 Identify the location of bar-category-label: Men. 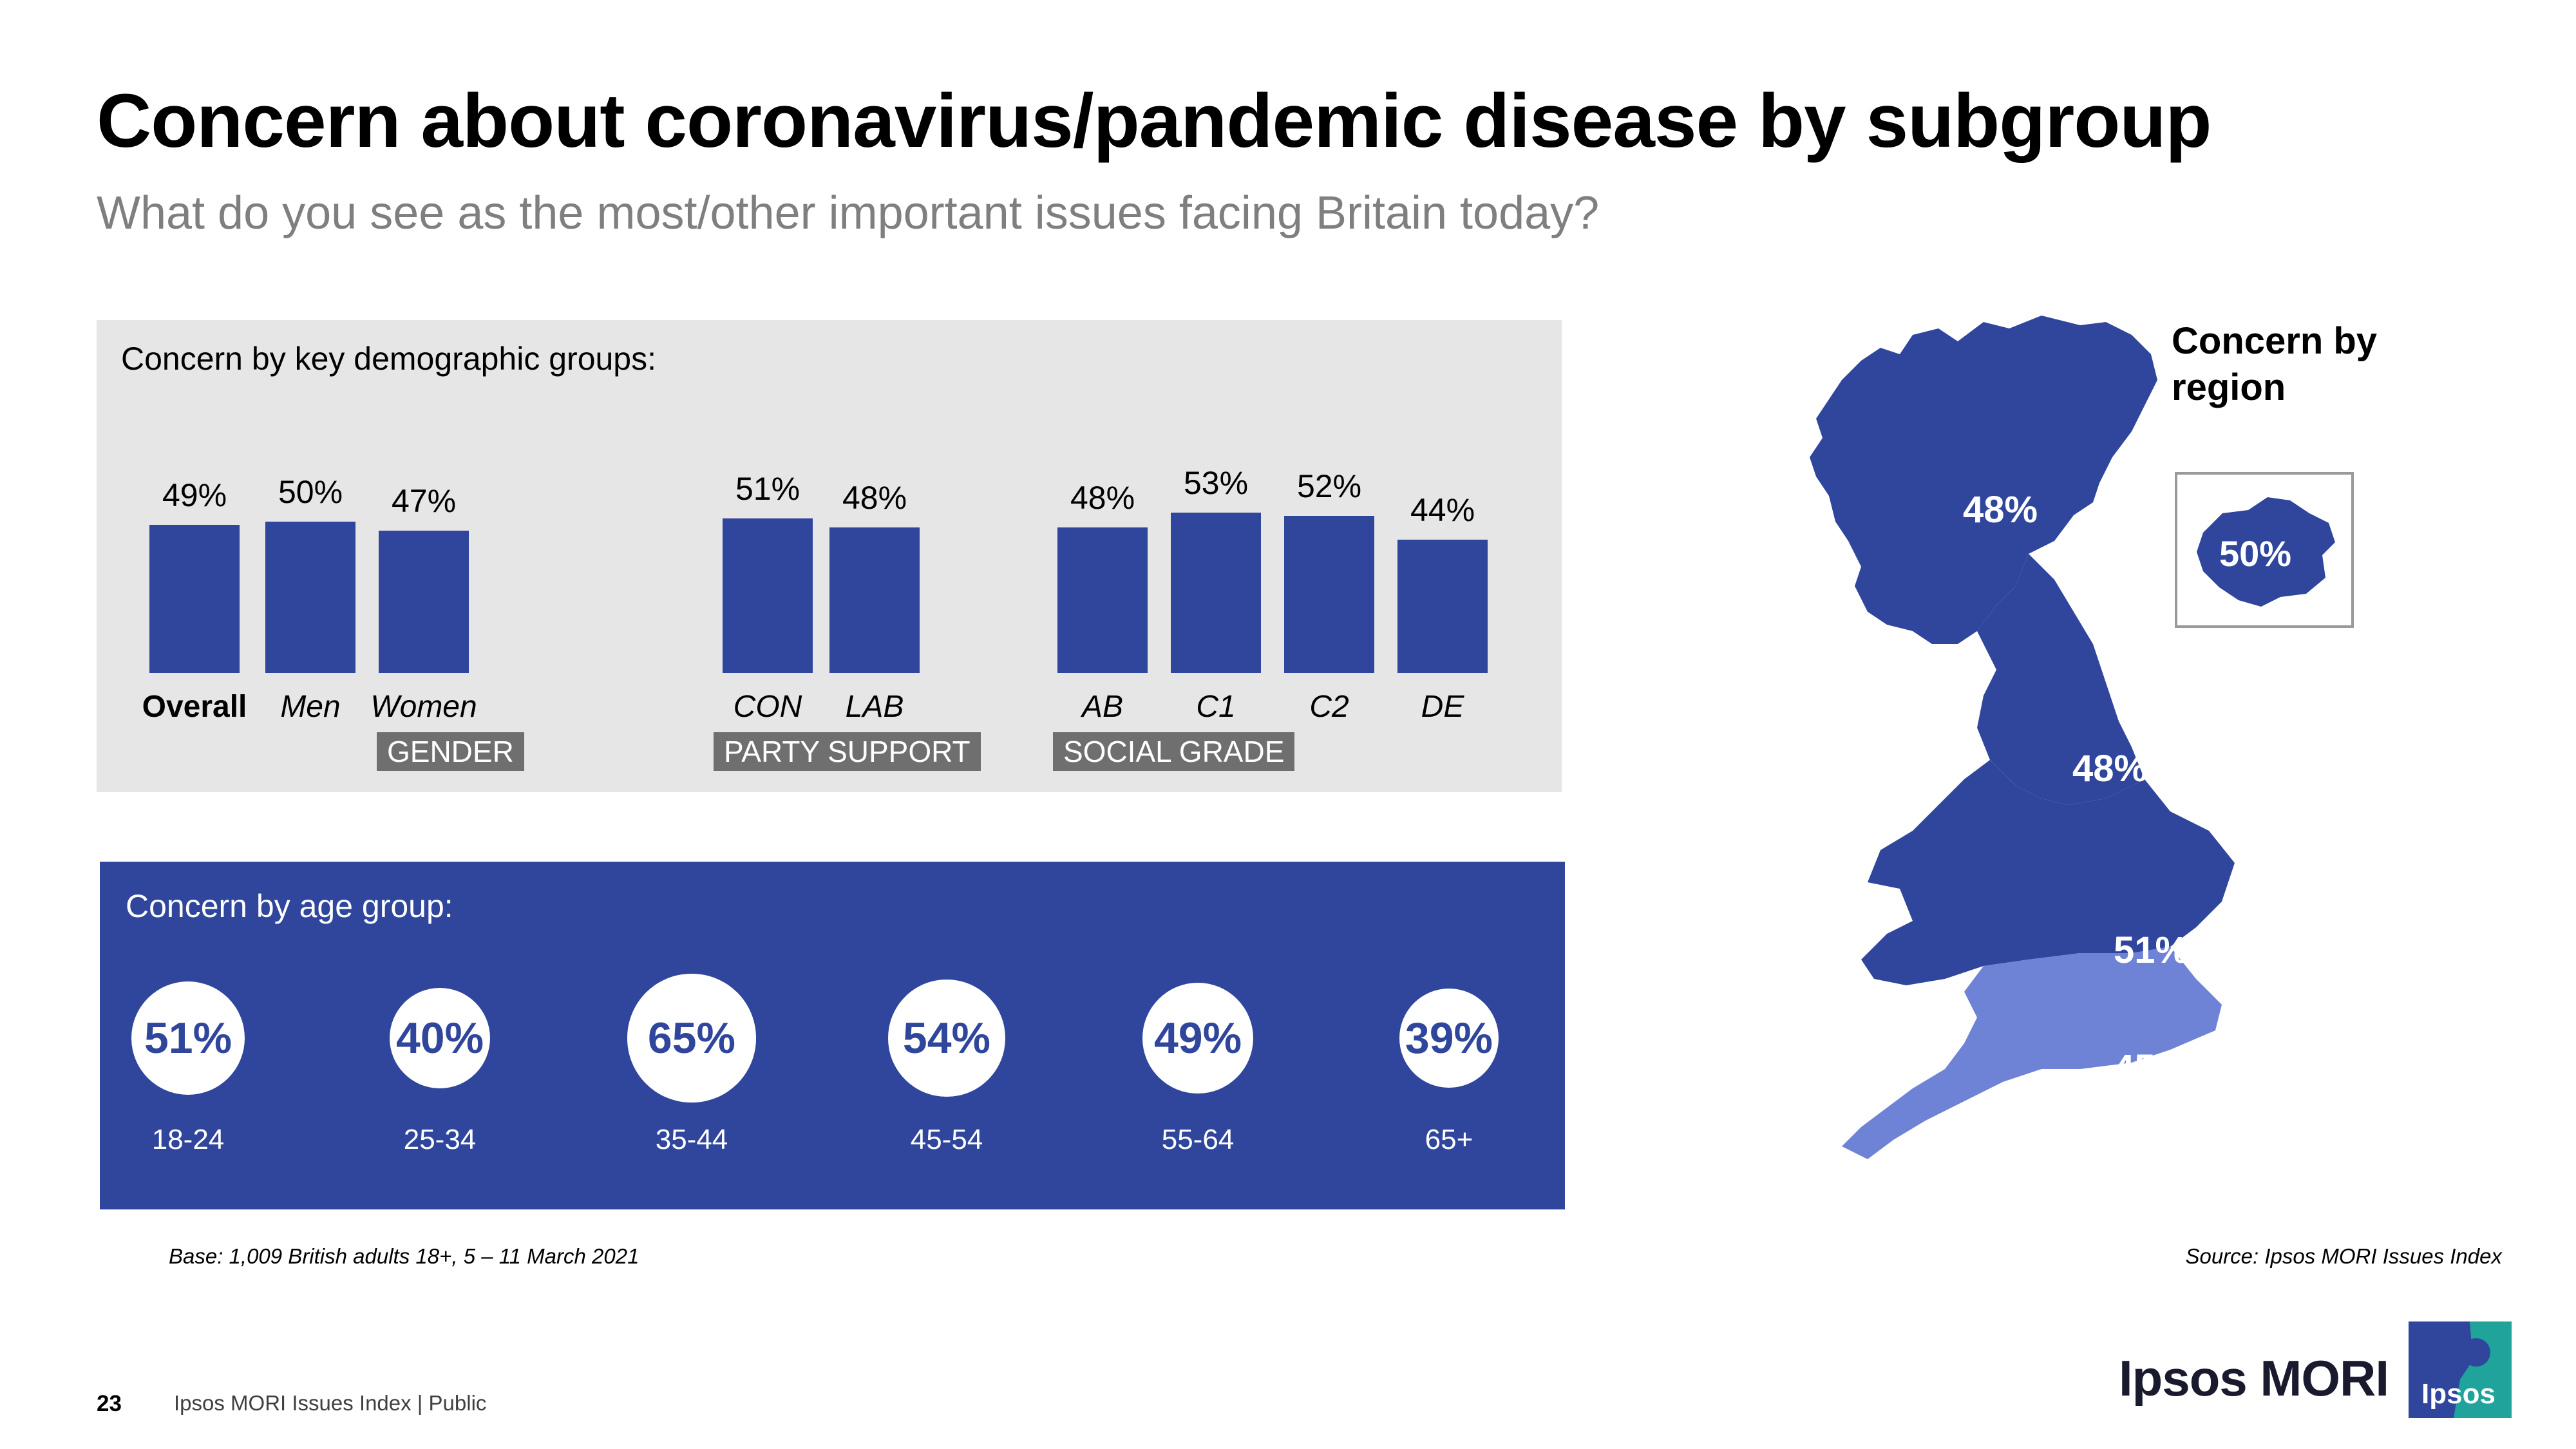
(310, 707).